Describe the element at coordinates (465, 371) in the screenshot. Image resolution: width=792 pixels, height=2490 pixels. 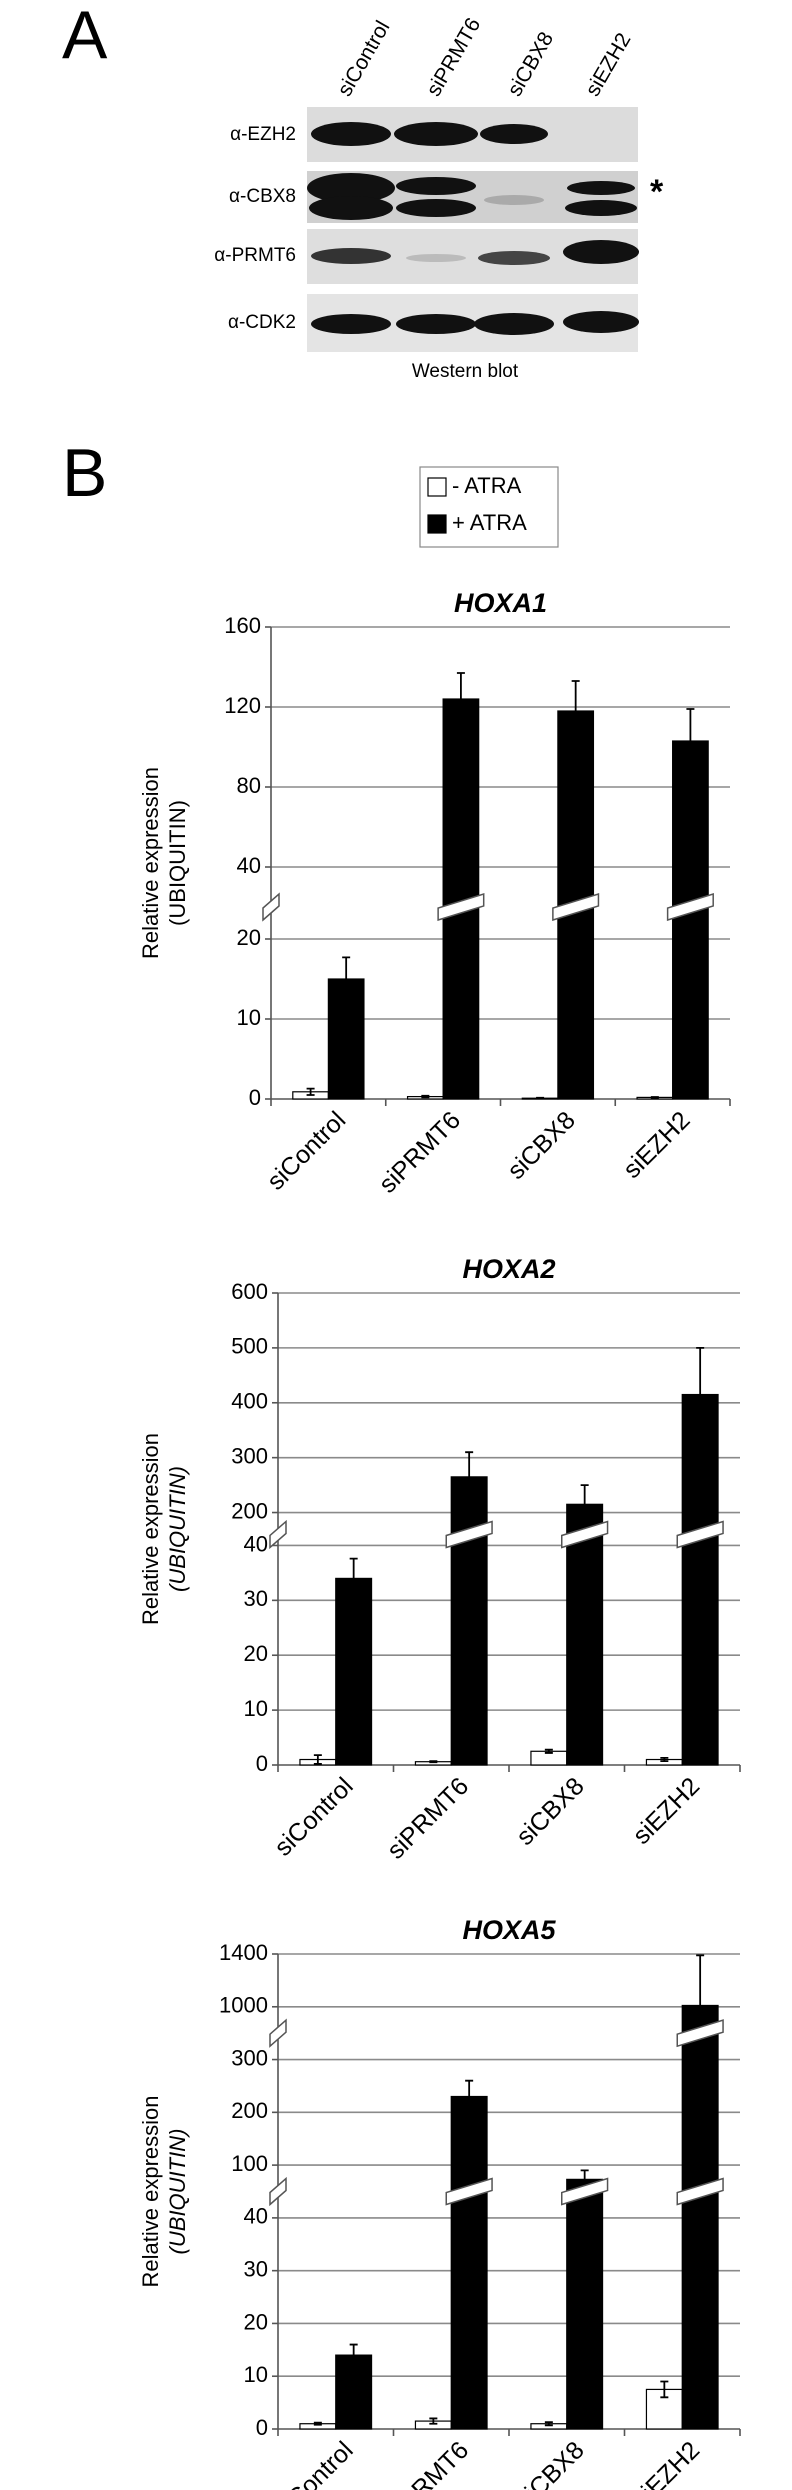
I see `blot-caption: Western blot` at that location.